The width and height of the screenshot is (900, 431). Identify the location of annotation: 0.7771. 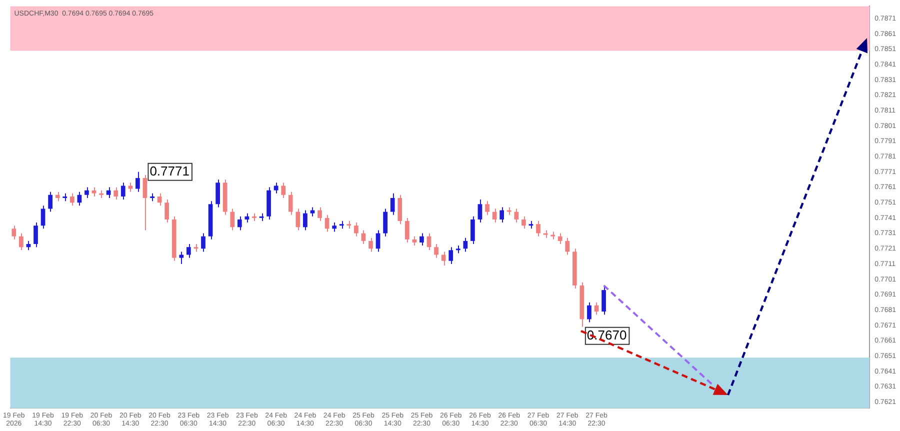
(170, 170).